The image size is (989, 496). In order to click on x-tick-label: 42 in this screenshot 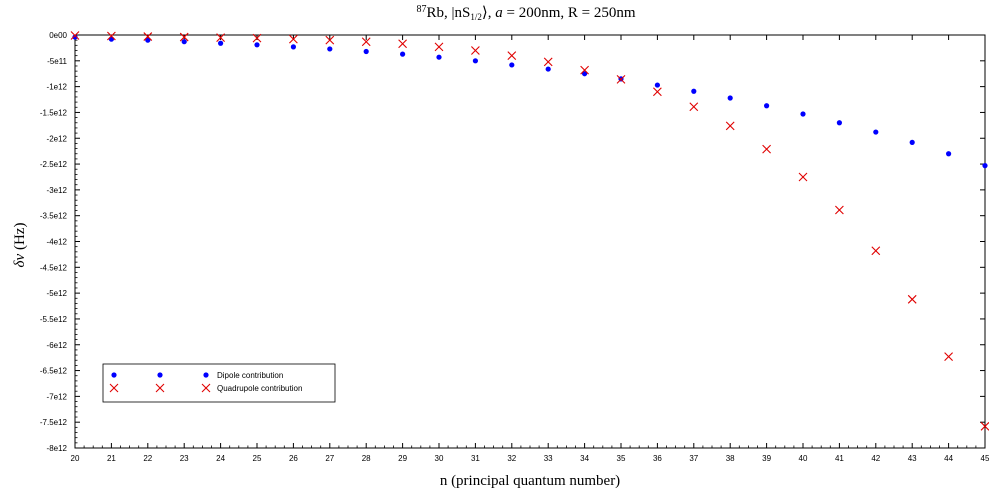, I will do `click(875, 458)`.